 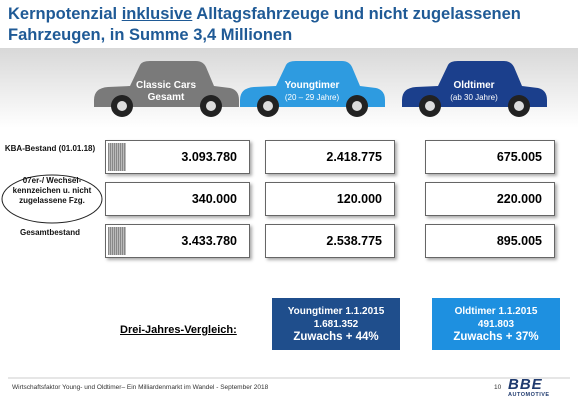 What do you see at coordinates (496, 336) in the screenshot?
I see `comparison-growth: Zuwachs + 37%` at bounding box center [496, 336].